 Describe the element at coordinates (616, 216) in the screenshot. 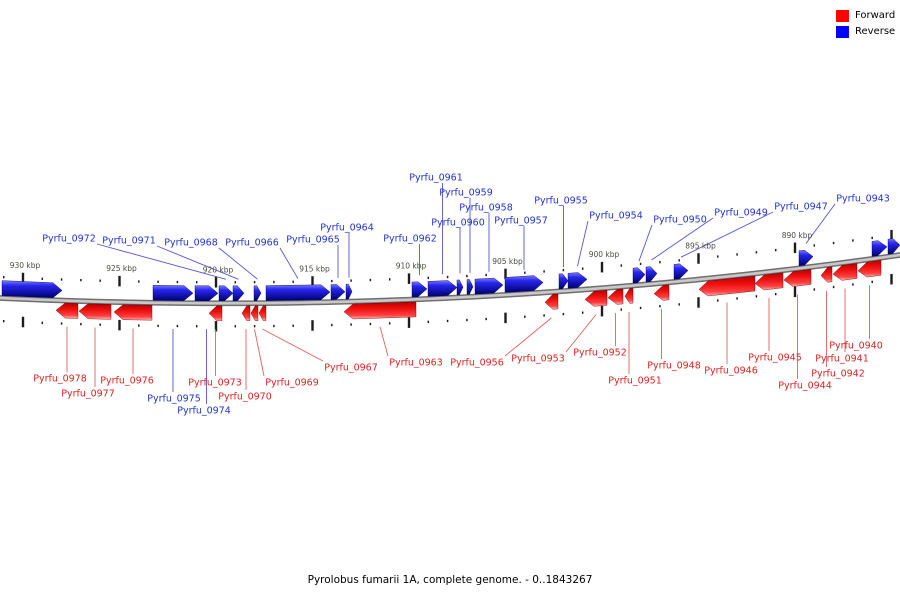

I see `gene-label-Pyrfu_0954: Pyrfu_0954` at that location.